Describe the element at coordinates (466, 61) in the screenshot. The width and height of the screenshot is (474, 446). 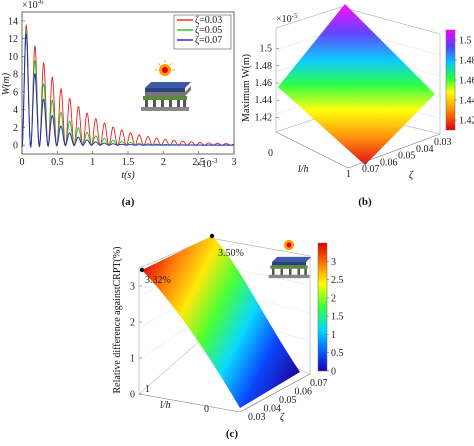
I see `panel-b-colorbar-tick-label: 1.48` at that location.